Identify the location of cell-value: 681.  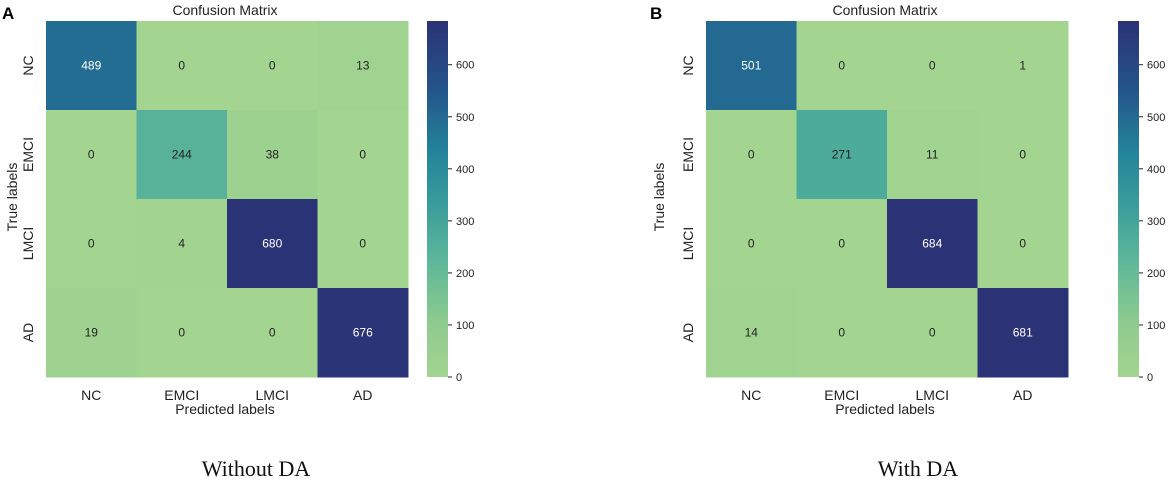
(1023, 333).